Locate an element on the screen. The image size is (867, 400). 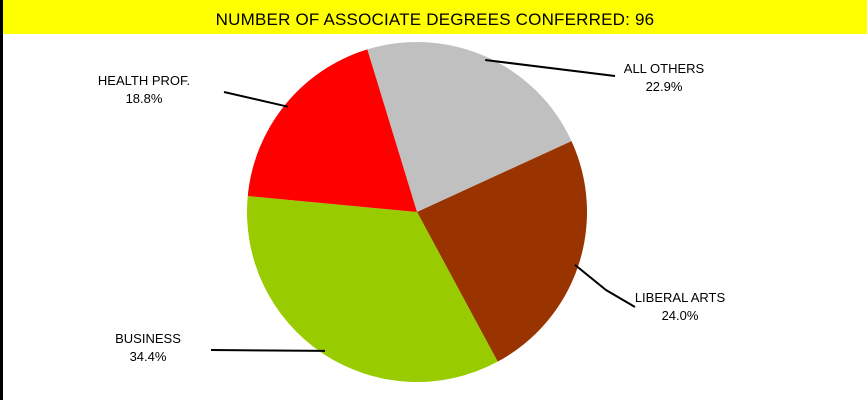
leader-line-liberal-arts is located at coordinates (605, 286).